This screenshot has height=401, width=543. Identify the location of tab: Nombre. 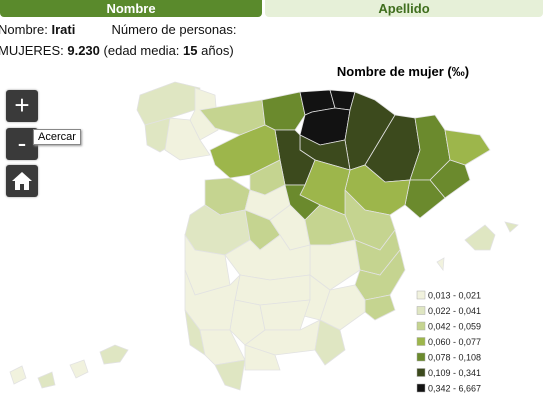
(131, 8).